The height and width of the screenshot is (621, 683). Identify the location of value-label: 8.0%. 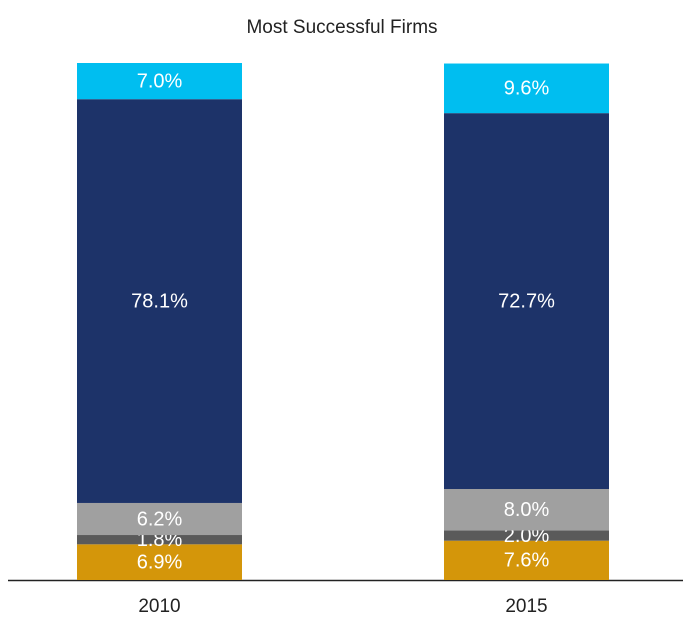
(527, 510).